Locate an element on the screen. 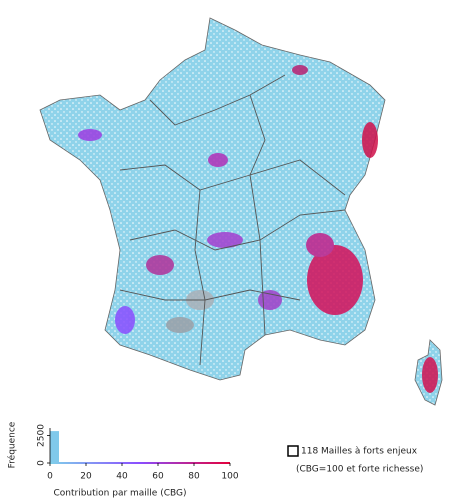  x-tick-label: 80 is located at coordinates (194, 477).